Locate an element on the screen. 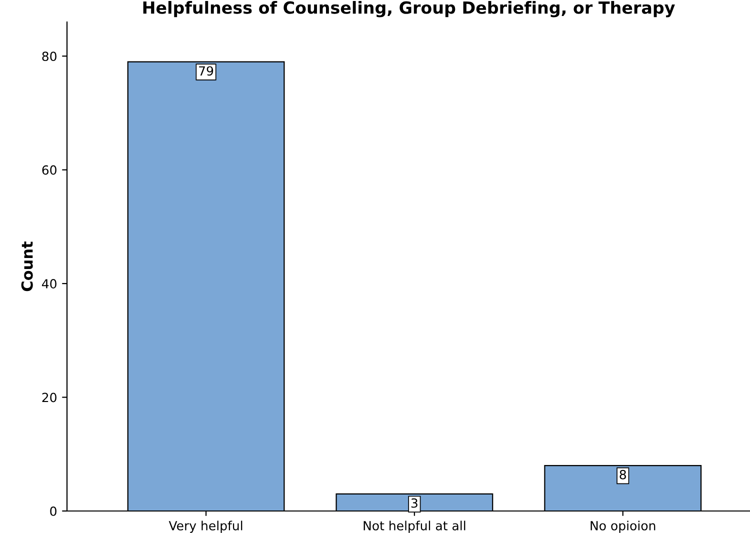 This screenshot has width=750, height=533. y-tick-label: 40 is located at coordinates (49, 283).